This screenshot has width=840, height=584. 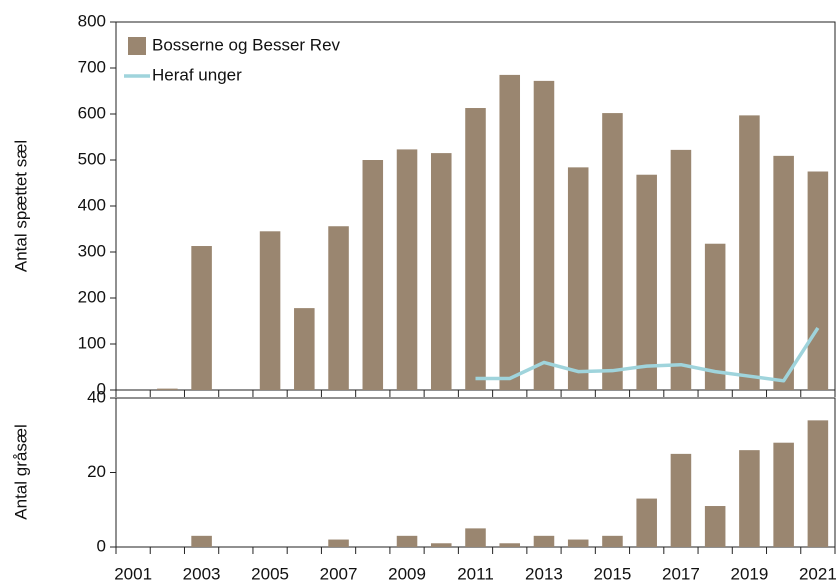 What do you see at coordinates (339, 573) in the screenshot?
I see `x-tick-label: 2007` at bounding box center [339, 573].